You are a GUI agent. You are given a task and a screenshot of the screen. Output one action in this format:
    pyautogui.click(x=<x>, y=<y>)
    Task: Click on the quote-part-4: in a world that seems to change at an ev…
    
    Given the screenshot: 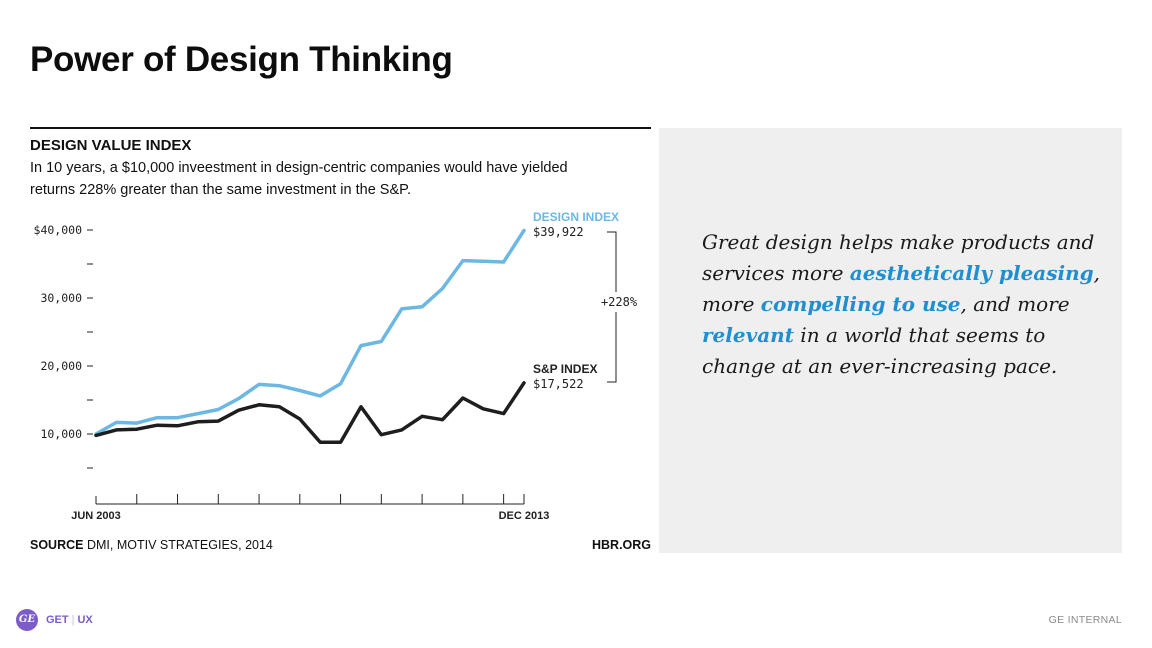 What is the action you would take?
    pyautogui.click(x=880, y=350)
    